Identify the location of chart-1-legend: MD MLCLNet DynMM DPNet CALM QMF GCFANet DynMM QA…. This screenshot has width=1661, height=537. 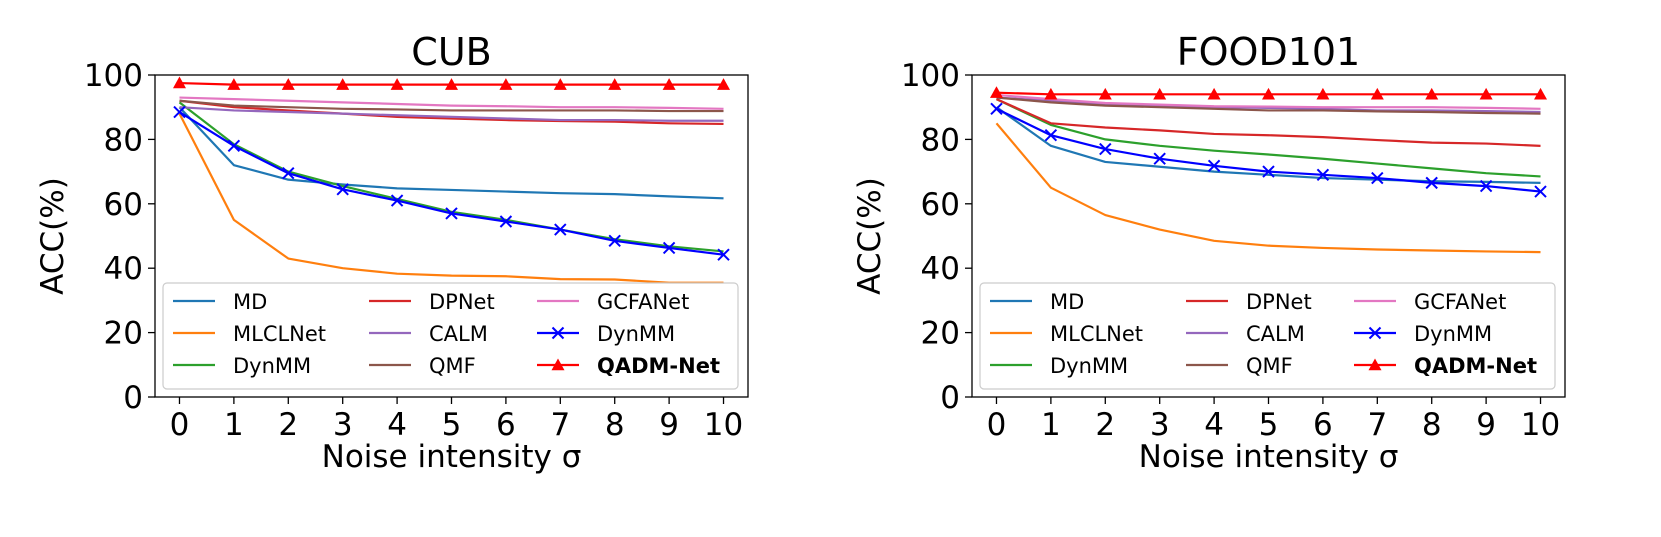
(450, 336).